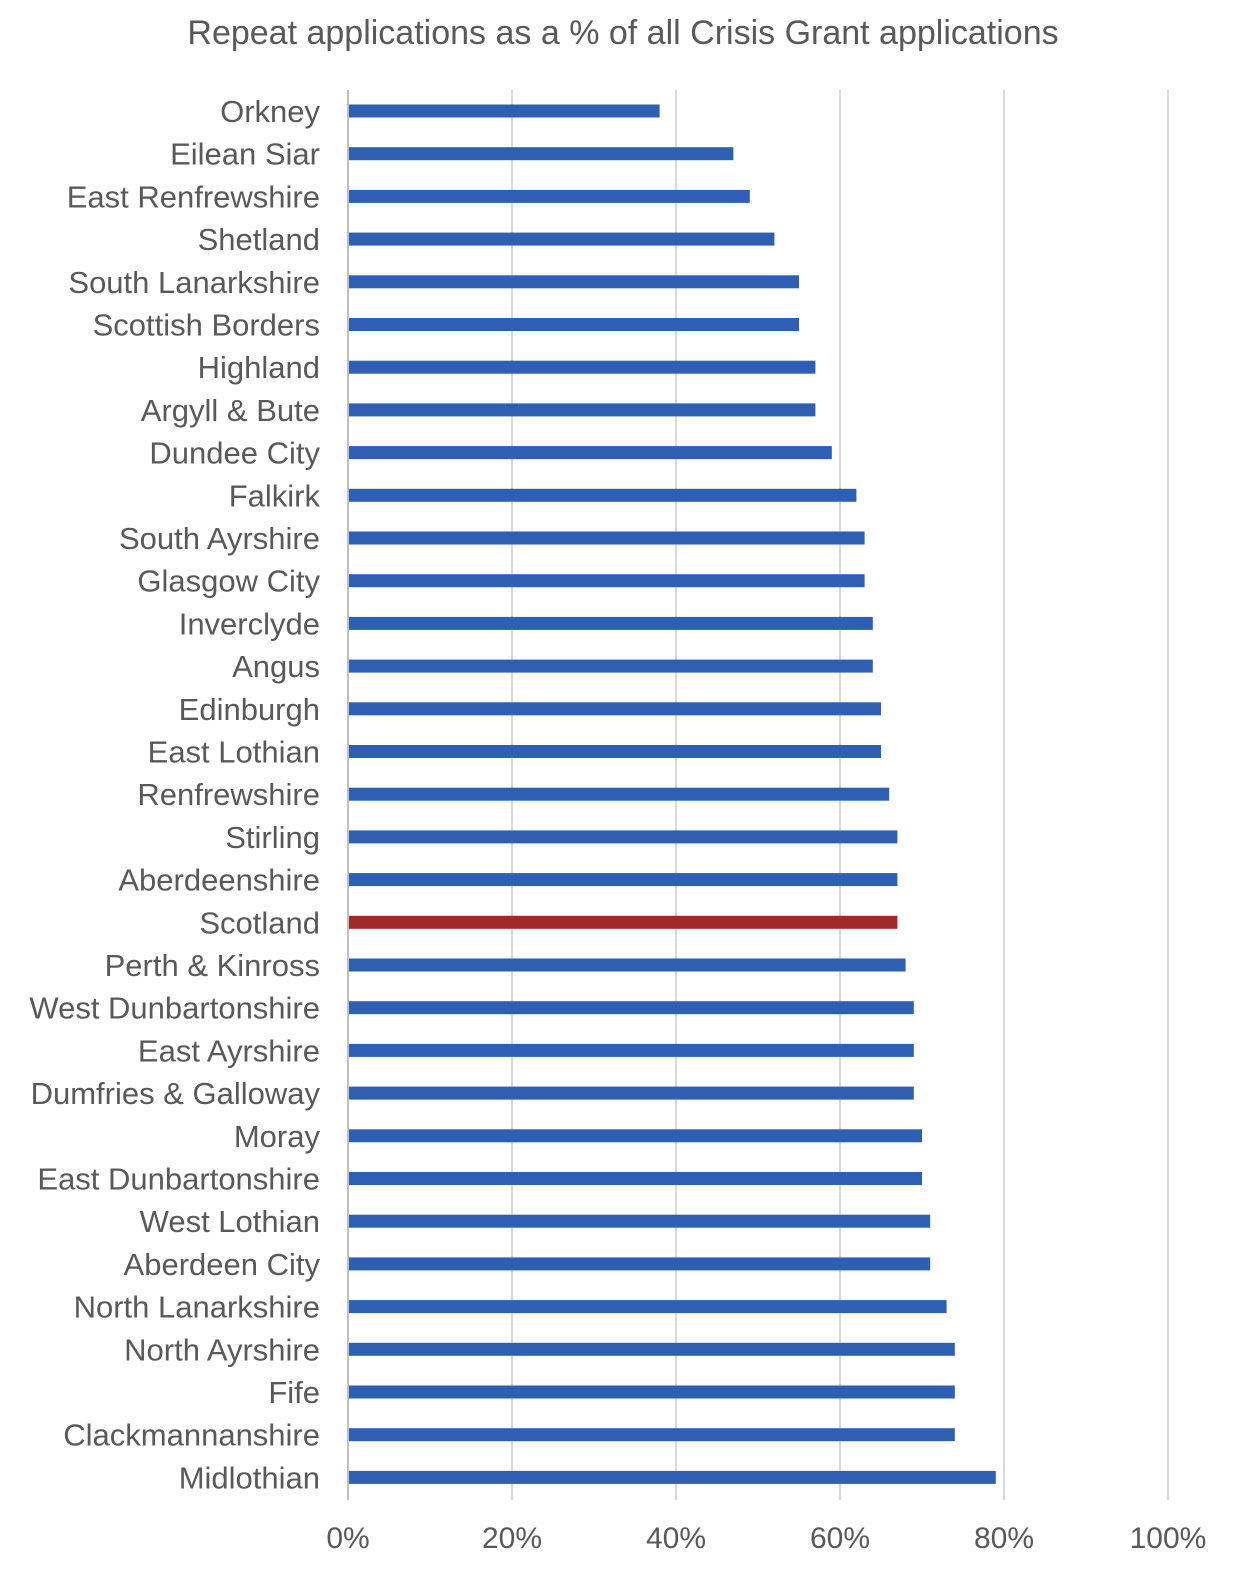  I want to click on x-tick-label: 100%, so click(1168, 1538).